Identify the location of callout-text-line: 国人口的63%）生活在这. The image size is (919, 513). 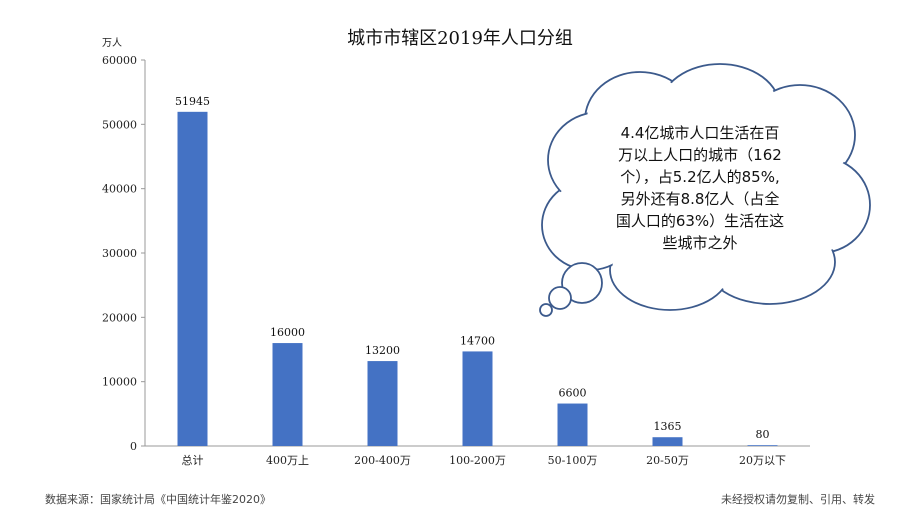
(700, 221).